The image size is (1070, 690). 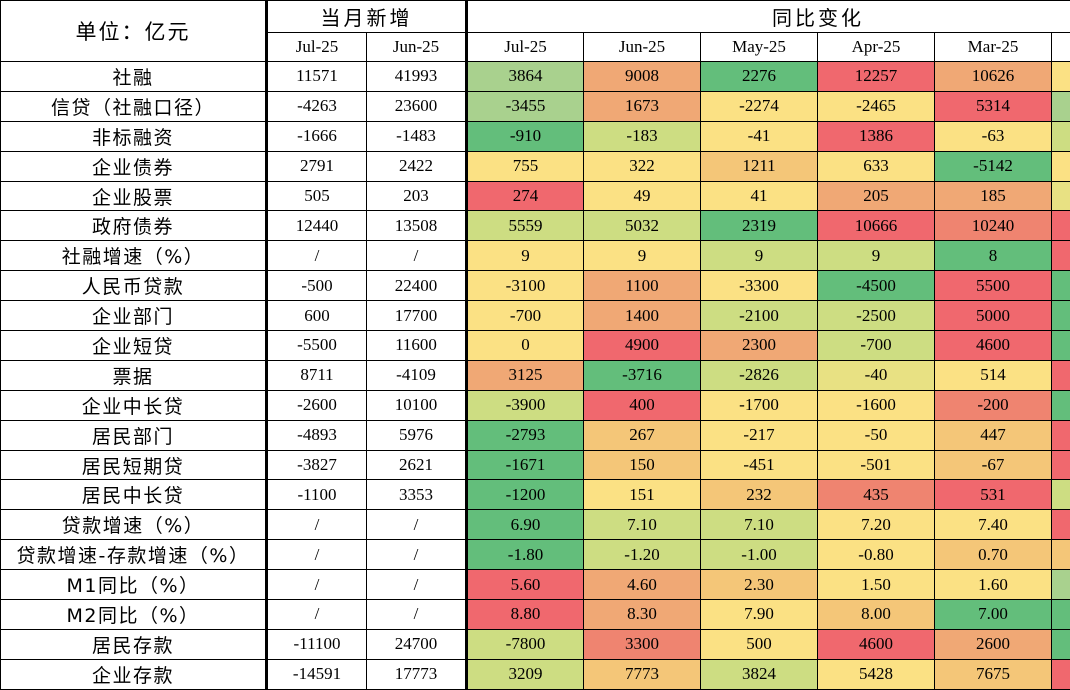 What do you see at coordinates (642, 435) in the screenshot?
I see `data-cell: 267` at bounding box center [642, 435].